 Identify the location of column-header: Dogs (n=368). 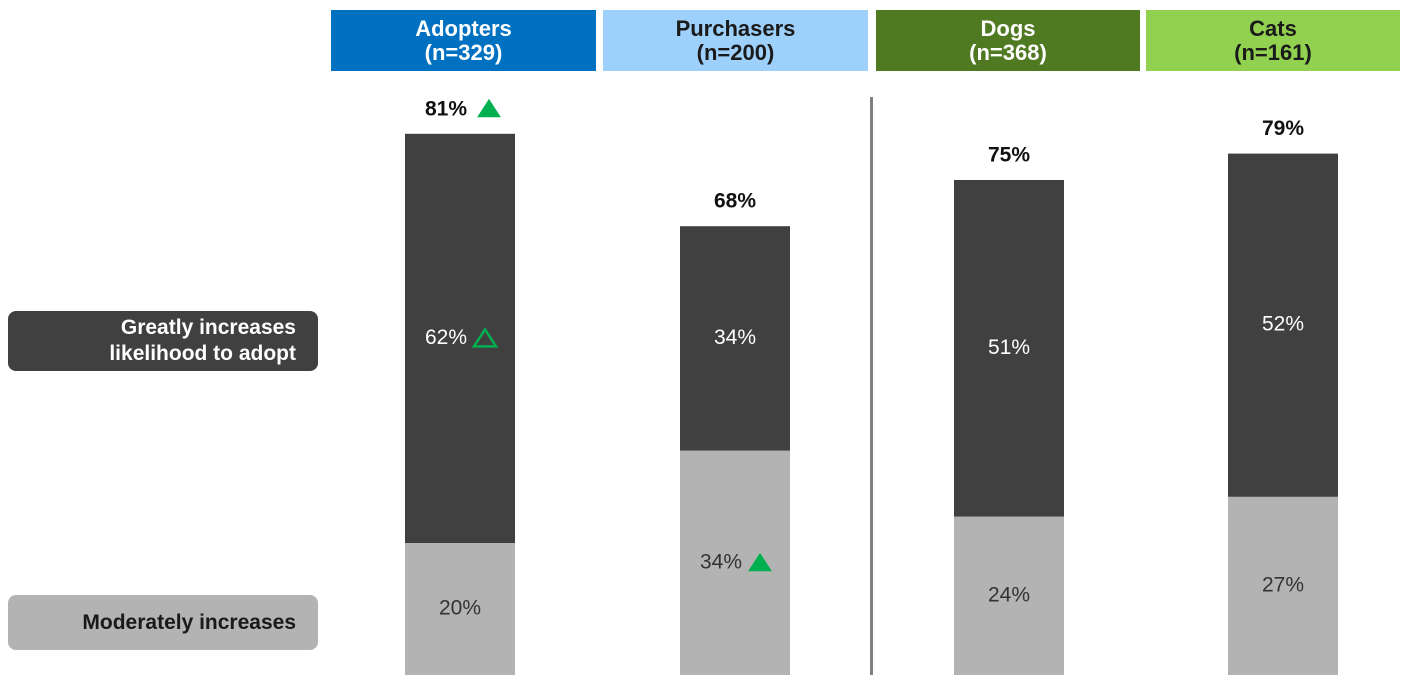
(1008, 40).